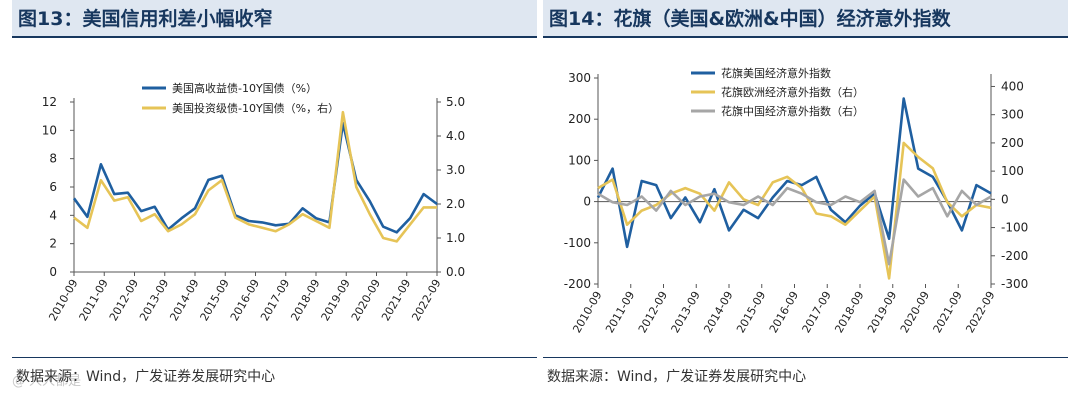 This screenshot has width=1080, height=401. Describe the element at coordinates (47, 381) in the screenshot. I see `watermark-text: @ 人人都是` at that location.